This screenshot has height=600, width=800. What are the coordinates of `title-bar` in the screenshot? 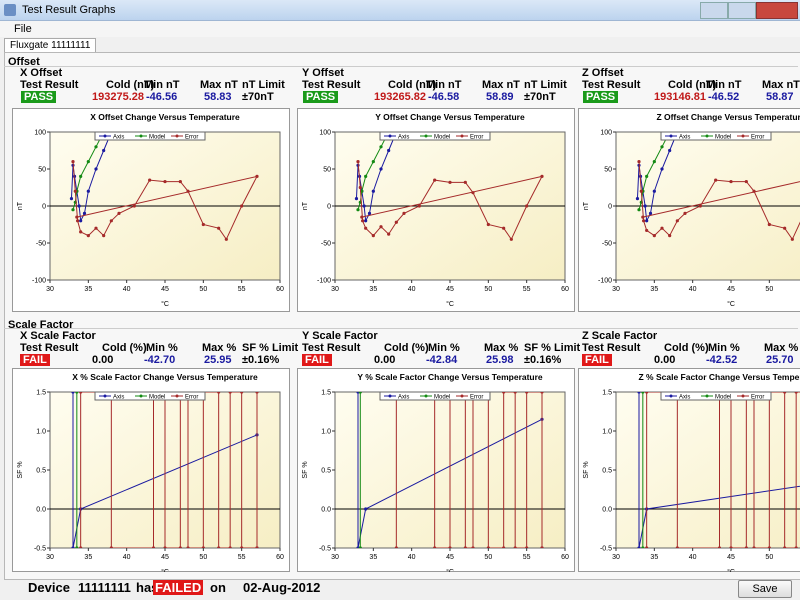 It's located at (400, 10).